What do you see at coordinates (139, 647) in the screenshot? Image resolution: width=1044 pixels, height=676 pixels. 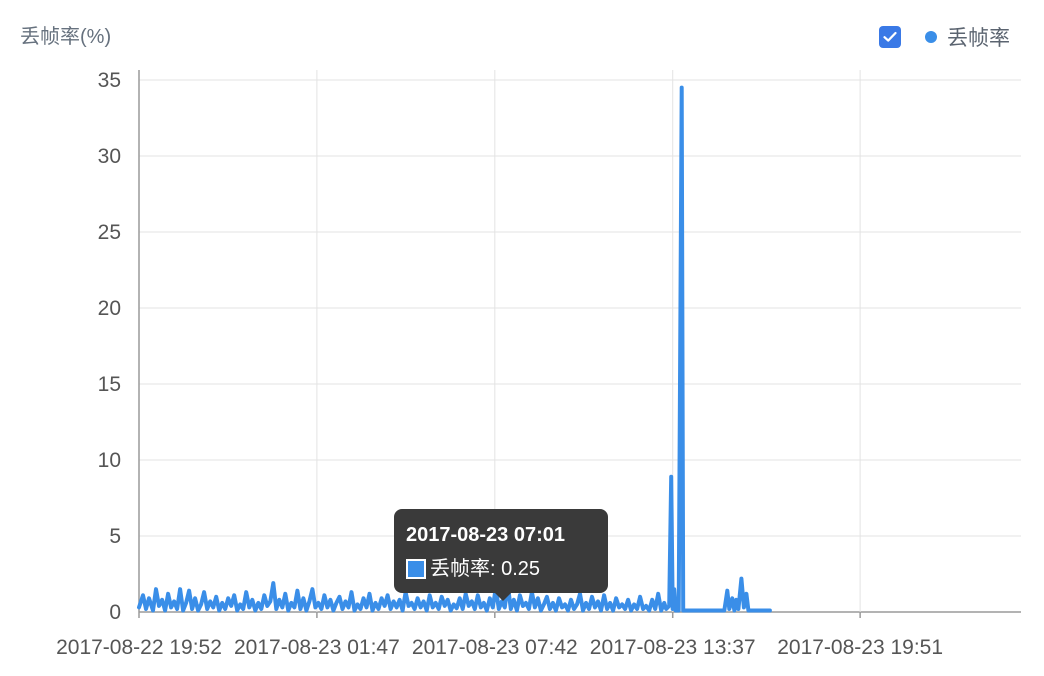 I see `x-tick-label: 2017-08-22 19:52` at bounding box center [139, 647].